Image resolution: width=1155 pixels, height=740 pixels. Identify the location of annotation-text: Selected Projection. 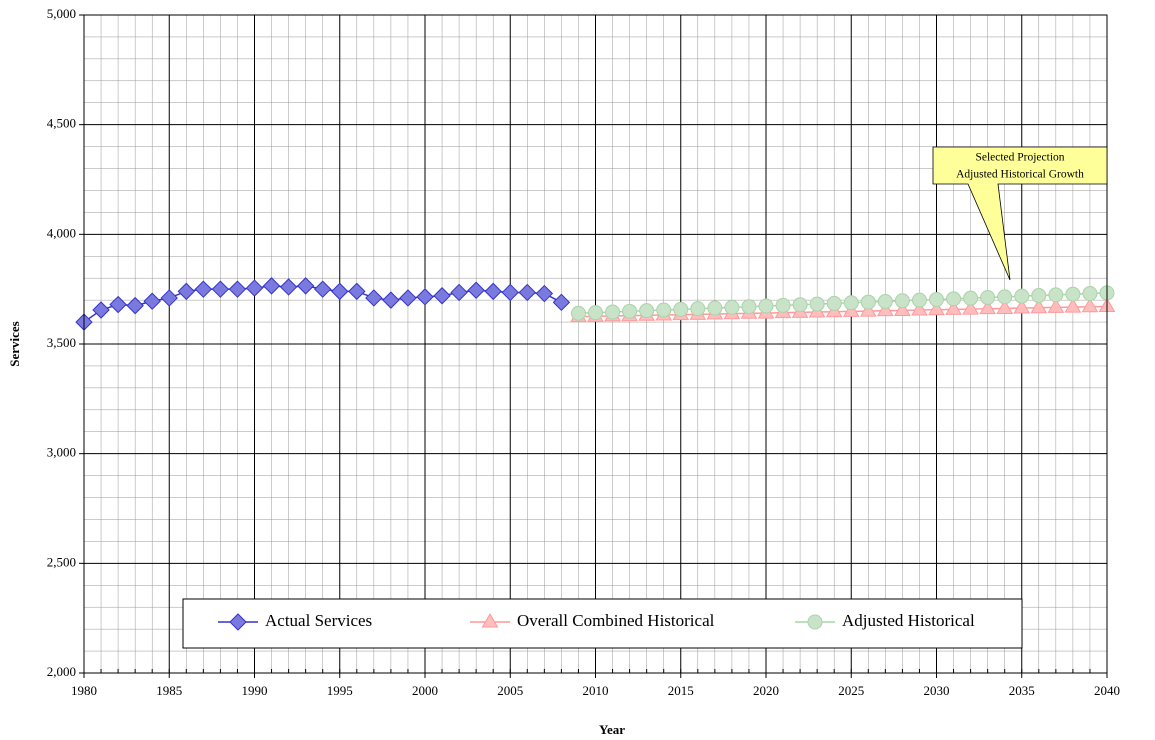
(1019, 158).